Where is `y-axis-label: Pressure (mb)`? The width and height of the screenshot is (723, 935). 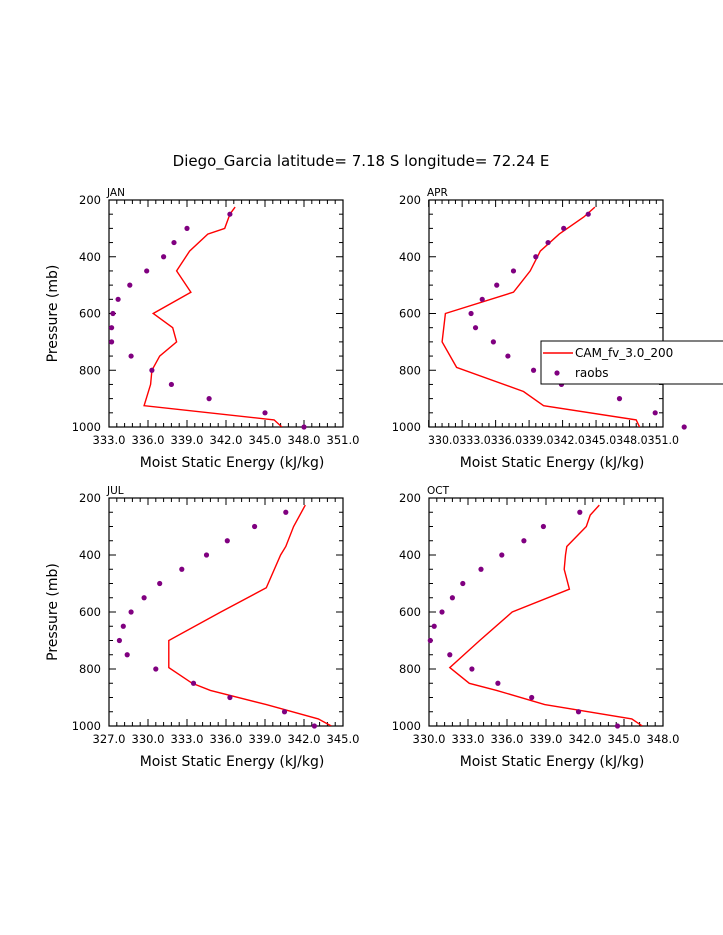 y-axis-label: Pressure (mb) is located at coordinates (53, 612).